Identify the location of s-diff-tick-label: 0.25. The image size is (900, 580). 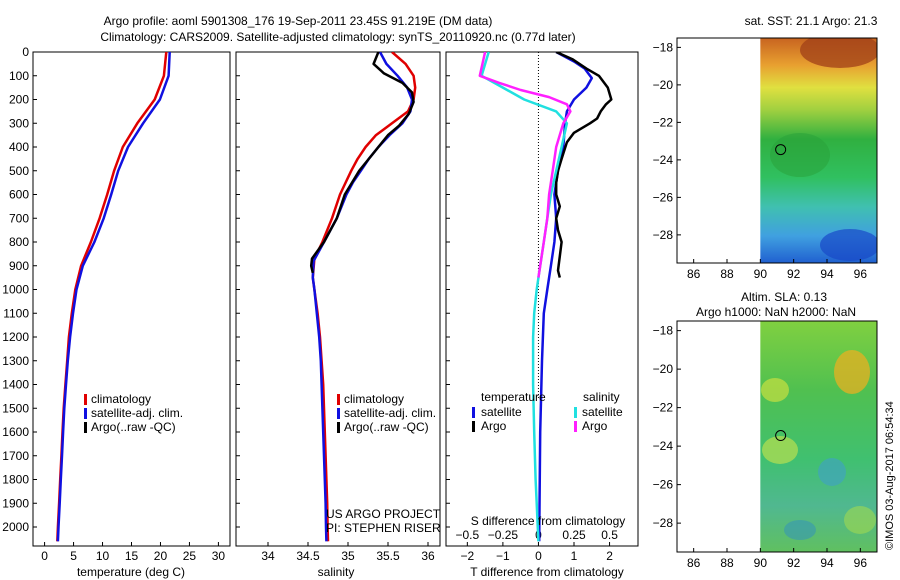
(574, 535).